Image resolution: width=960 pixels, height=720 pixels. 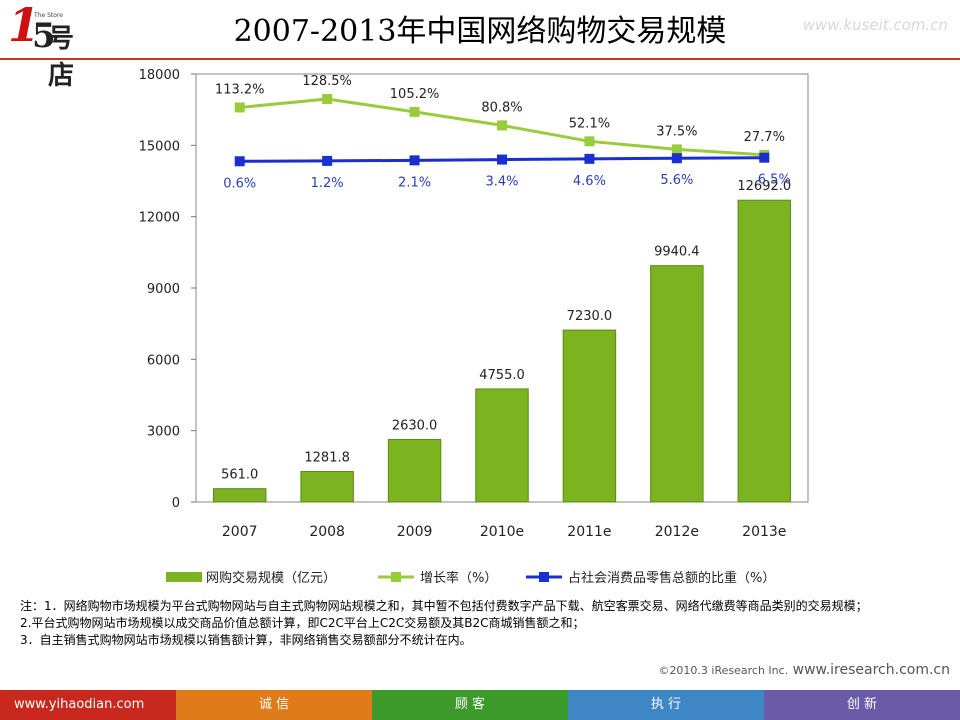 What do you see at coordinates (163, 432) in the screenshot?
I see `y-tick-label: 3000` at bounding box center [163, 432].